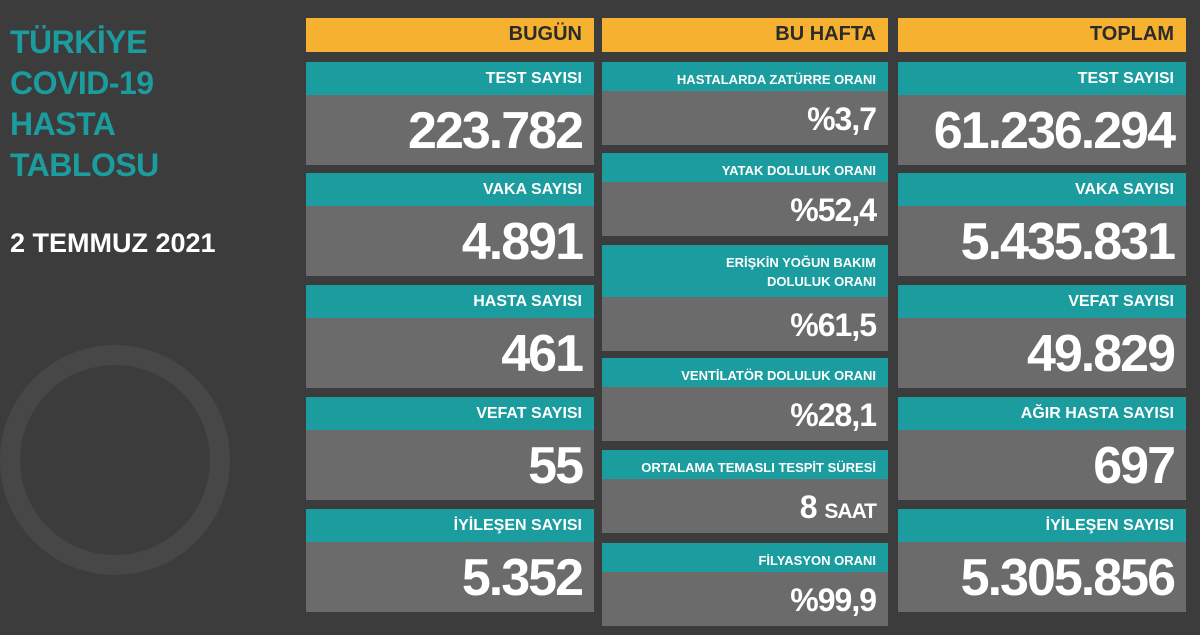 This screenshot has height=635, width=1200. I want to click on today-stat-card: VAKA SAYISI 4.891, so click(450, 224).